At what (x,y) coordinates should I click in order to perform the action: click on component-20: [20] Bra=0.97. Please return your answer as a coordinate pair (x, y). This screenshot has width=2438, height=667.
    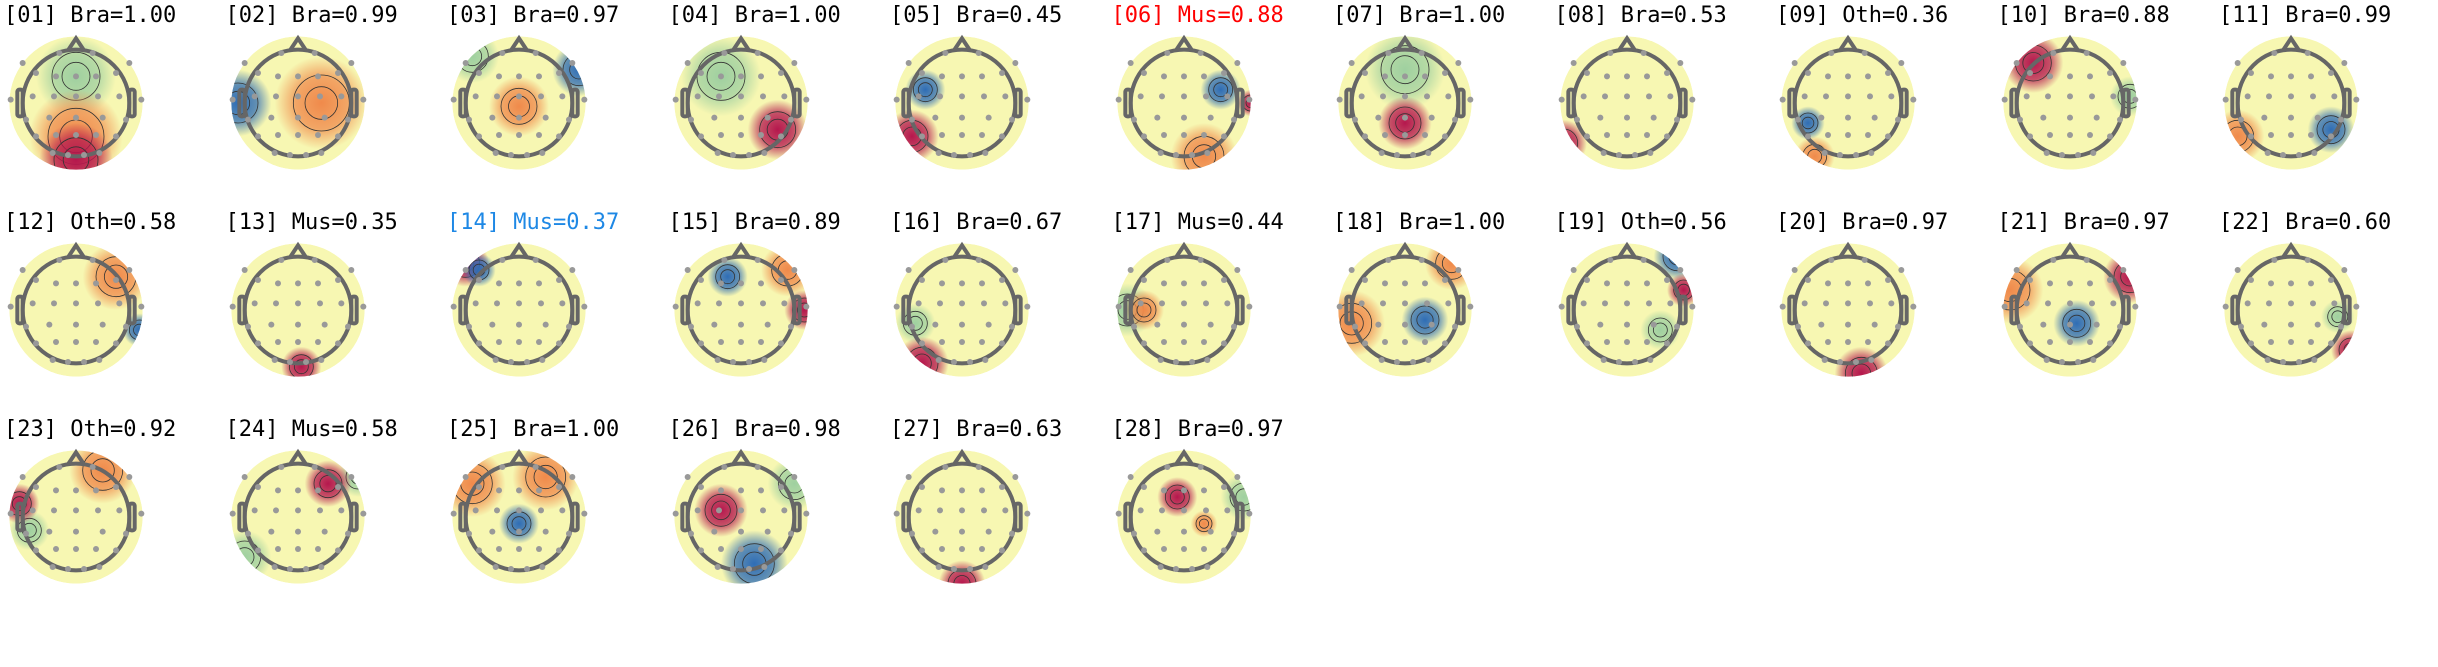
    Looking at the image, I should click on (1886, 313).